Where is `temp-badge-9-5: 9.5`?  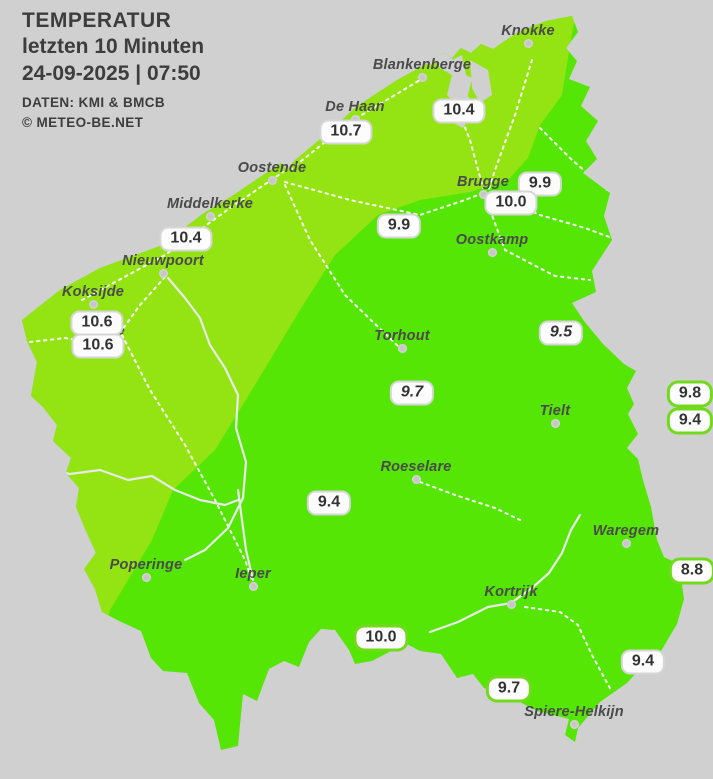
temp-badge-9-5: 9.5 is located at coordinates (561, 333).